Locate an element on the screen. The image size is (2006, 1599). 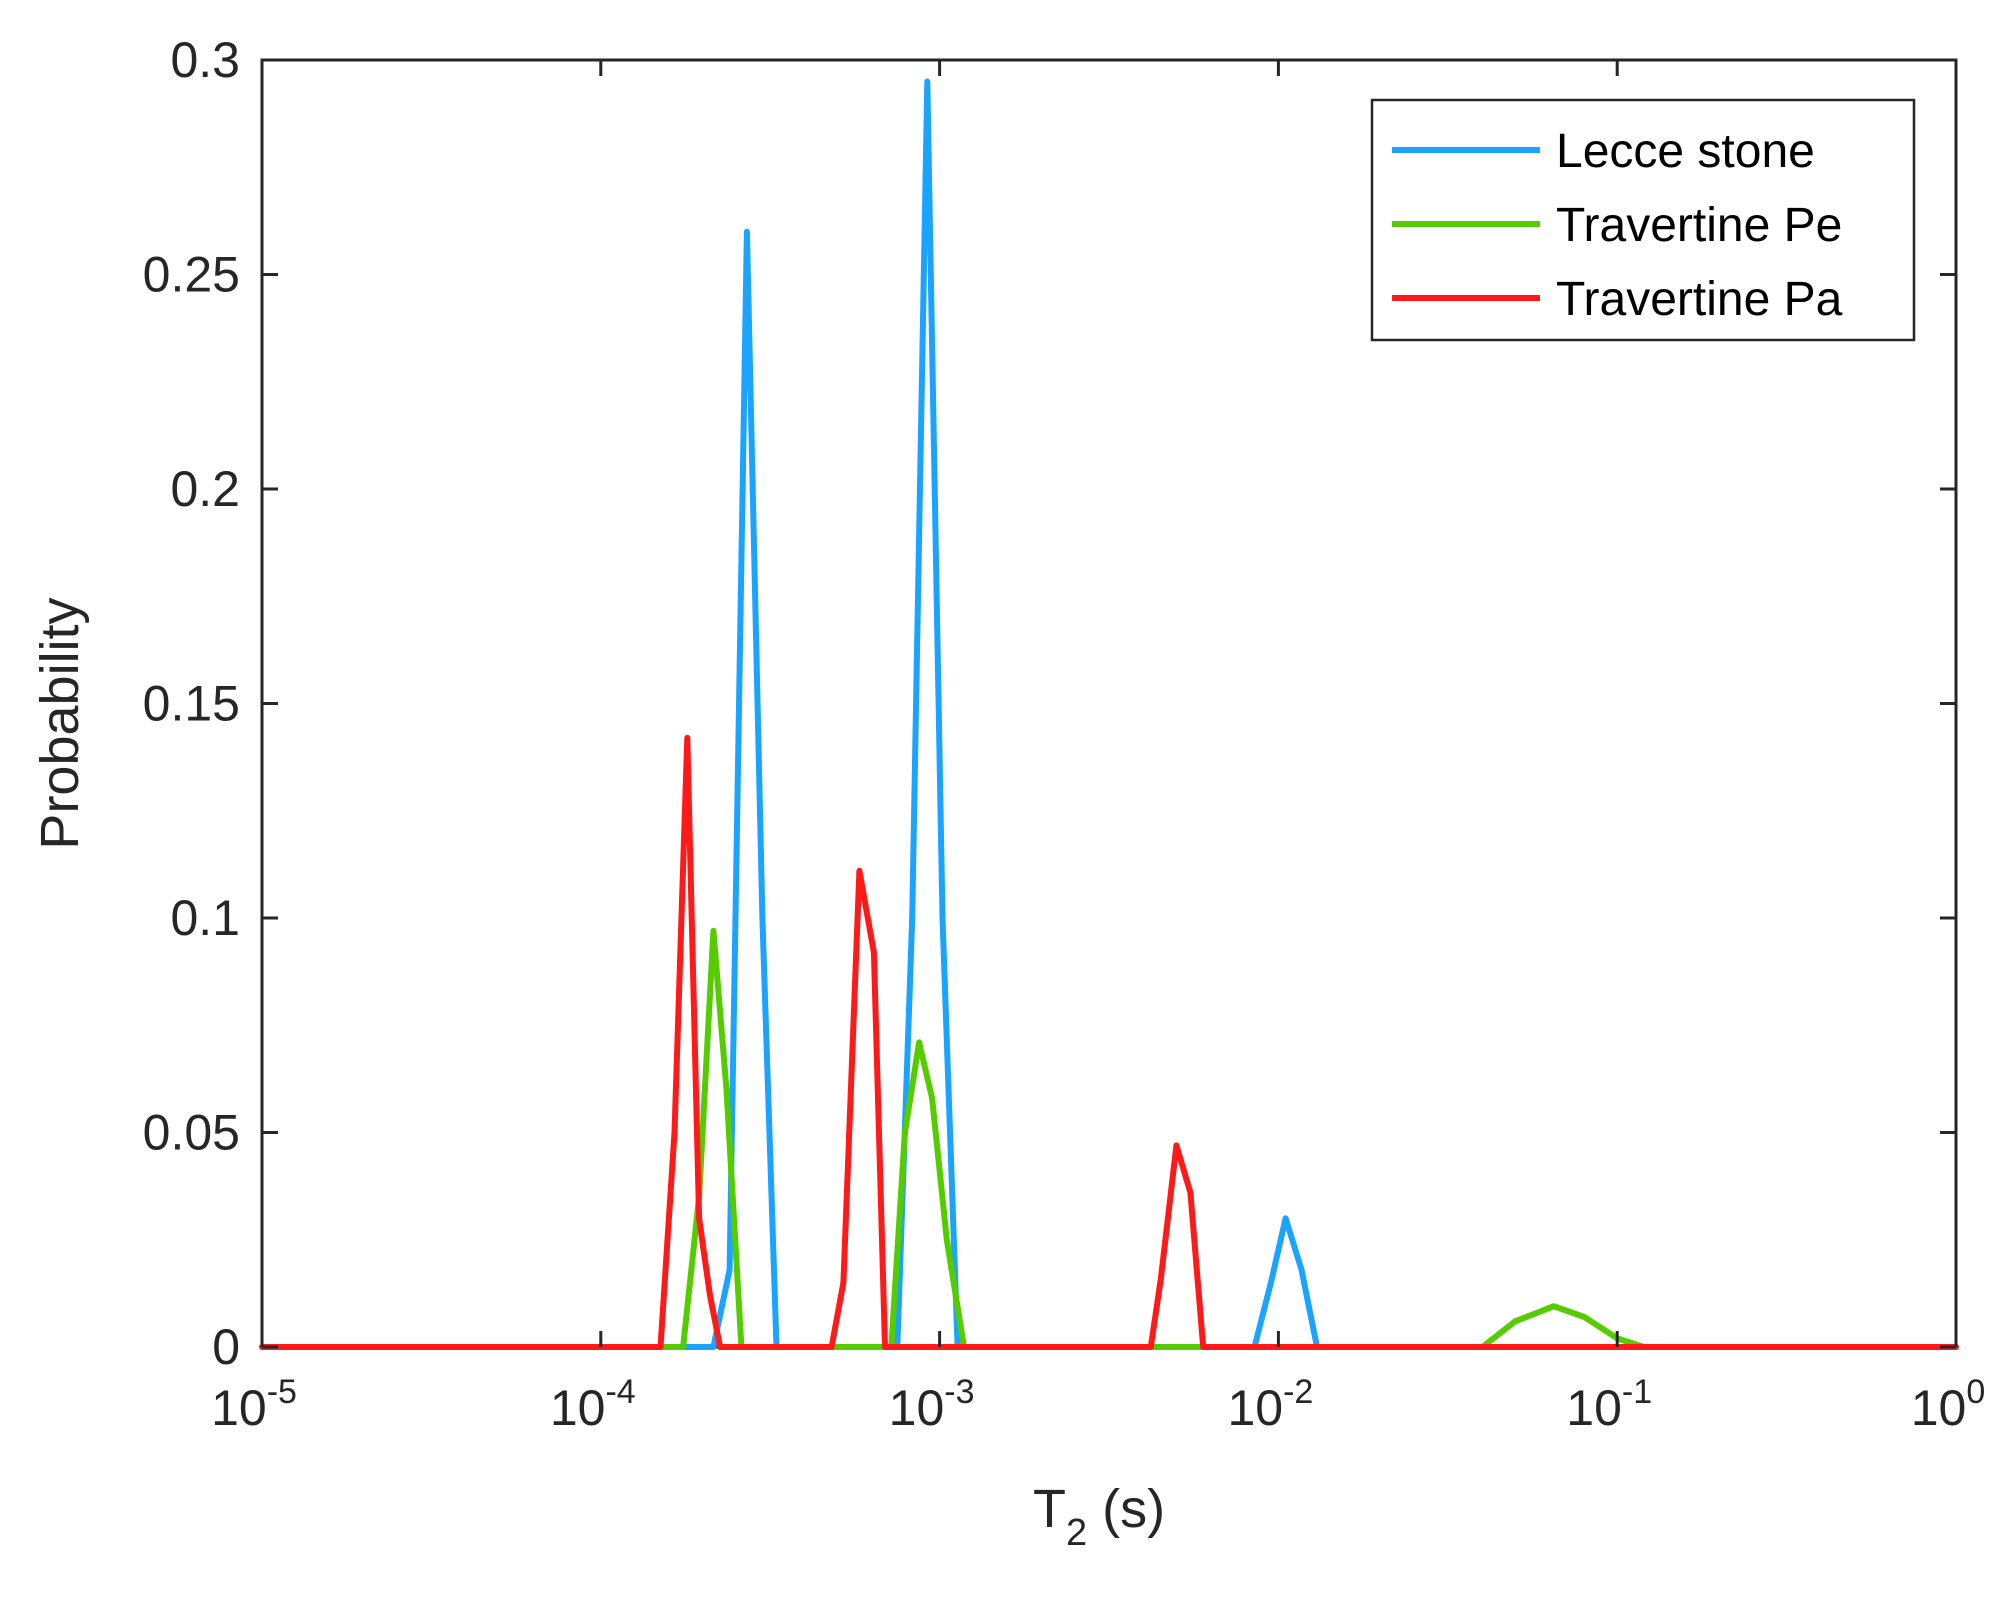
x-axis-title: T2 (s) is located at coordinates (1099, 1516).